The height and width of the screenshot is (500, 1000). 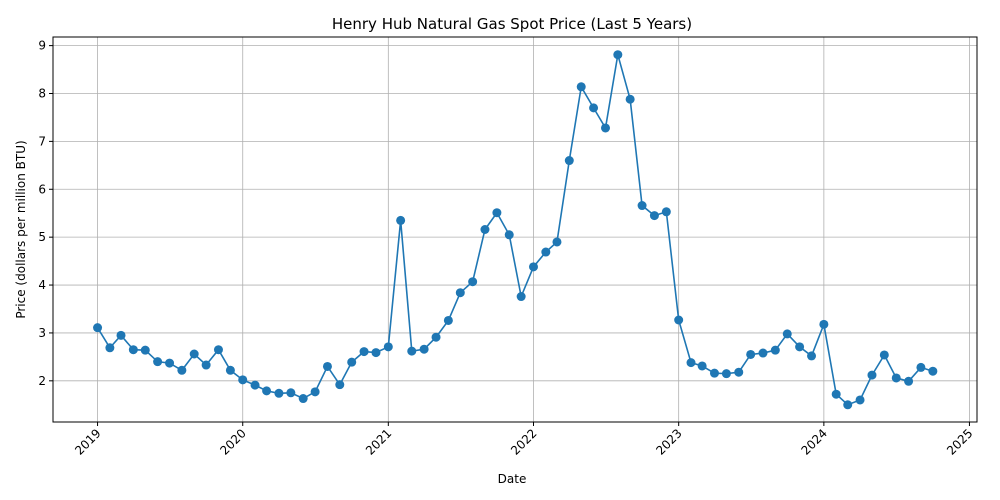 What do you see at coordinates (42, 189) in the screenshot?
I see `y-tick-label: 6` at bounding box center [42, 189].